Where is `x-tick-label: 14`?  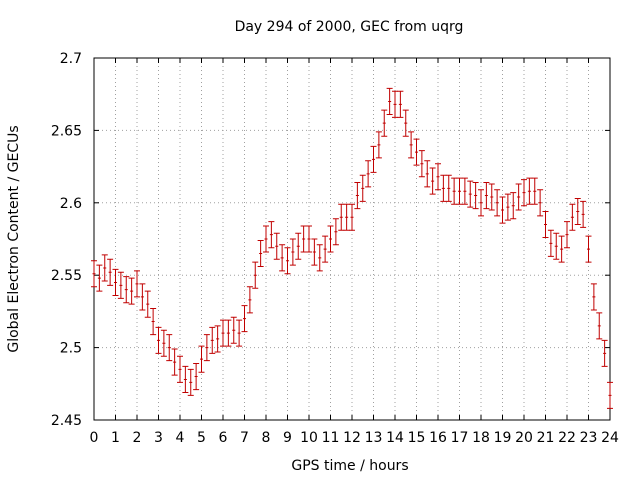
x-tick-label: 14 is located at coordinates (395, 438).